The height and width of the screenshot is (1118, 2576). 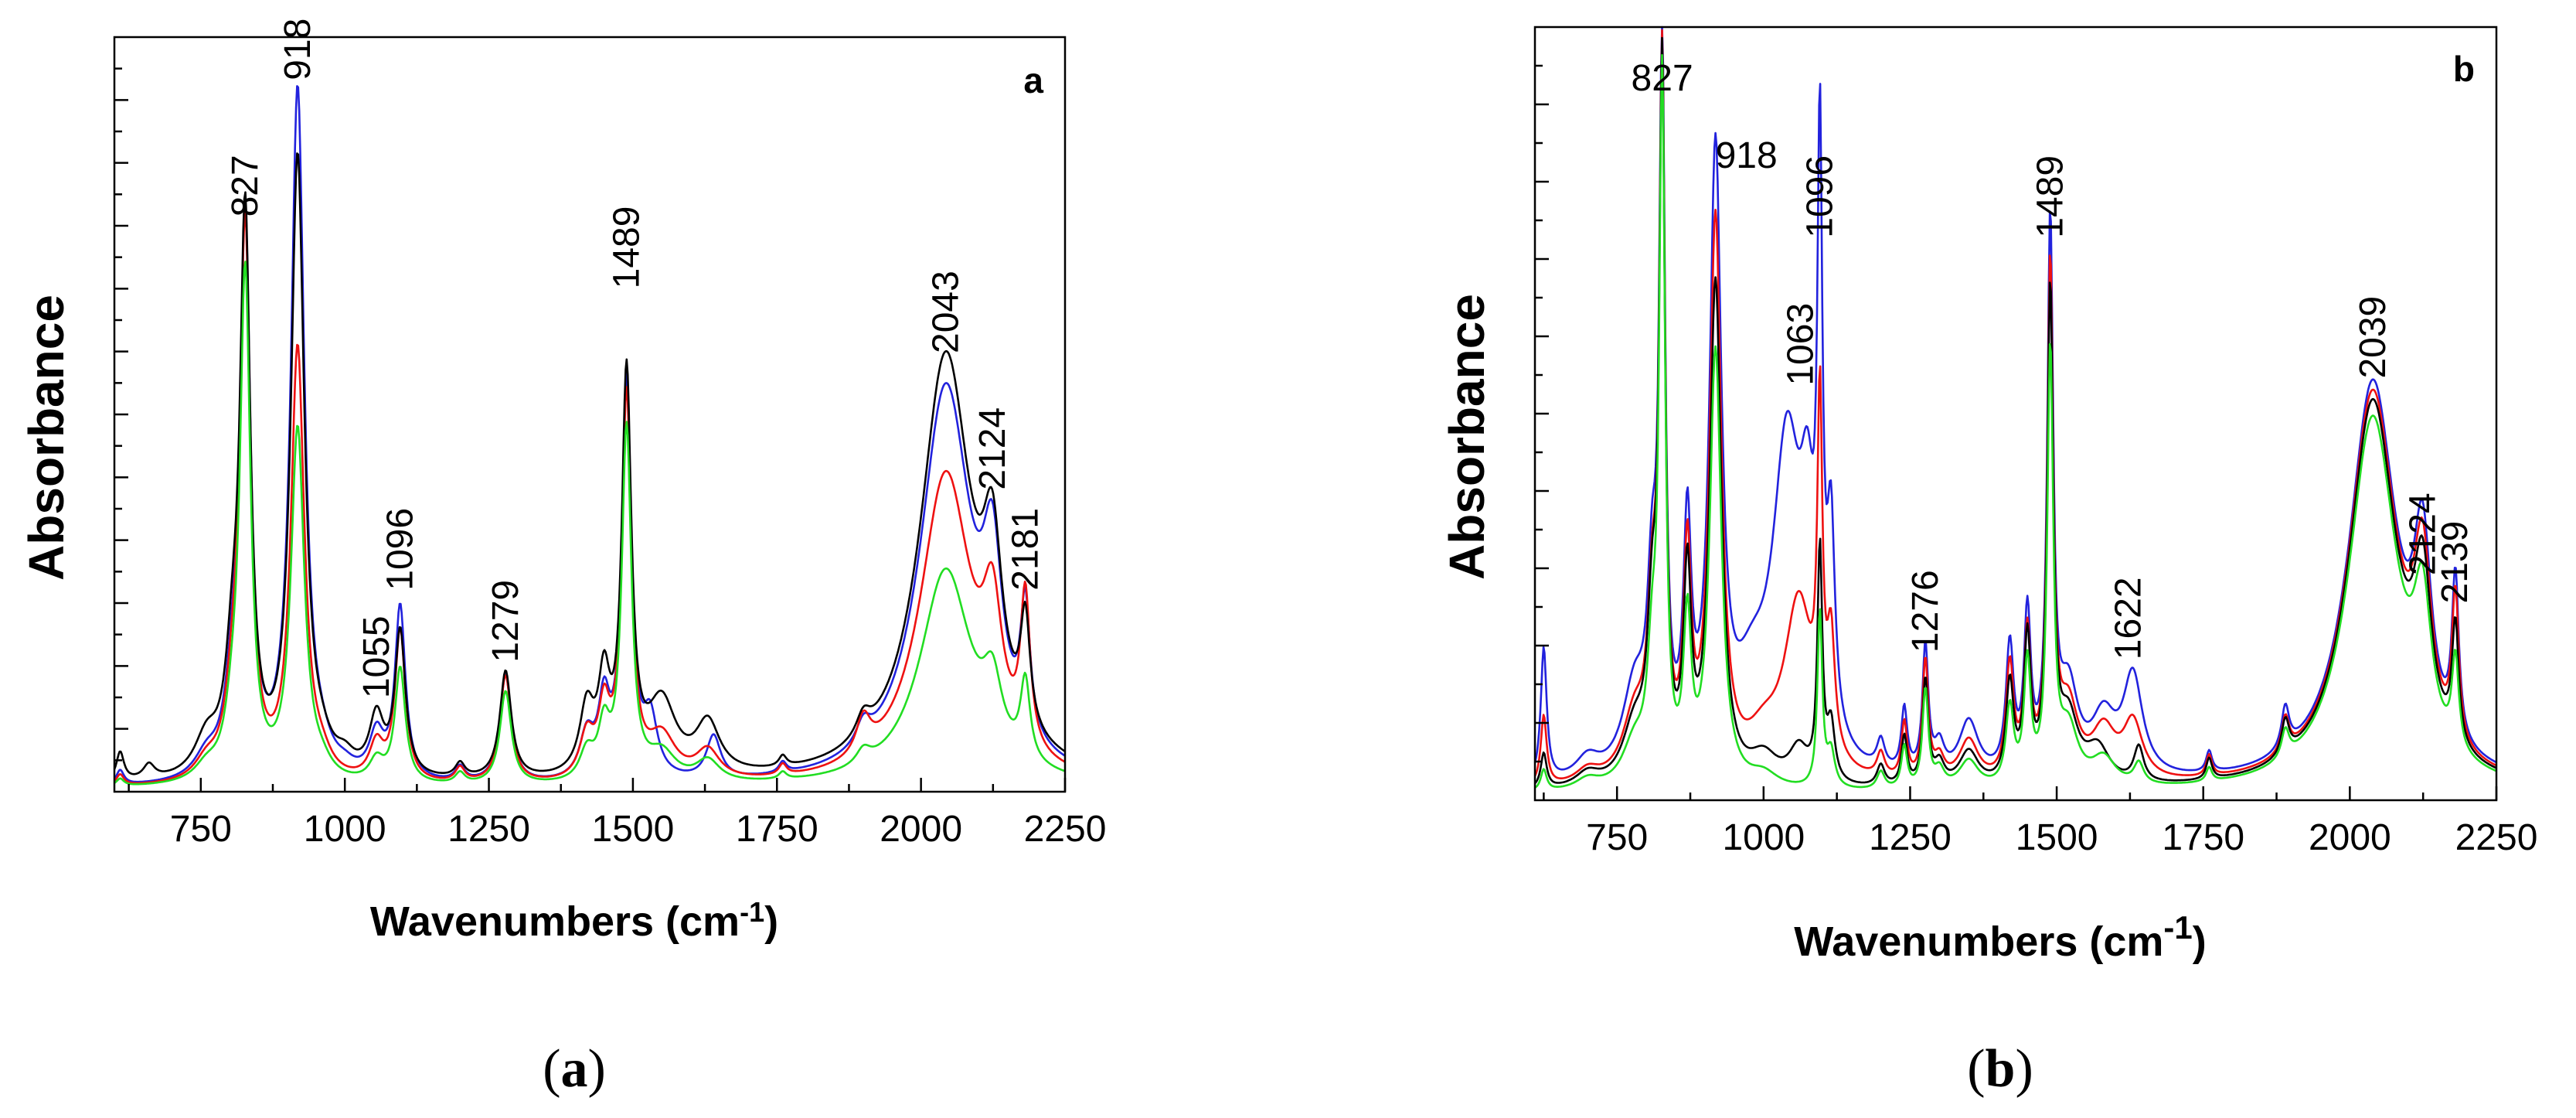 I want to click on panel-letter-b: b, so click(x=2464, y=69).